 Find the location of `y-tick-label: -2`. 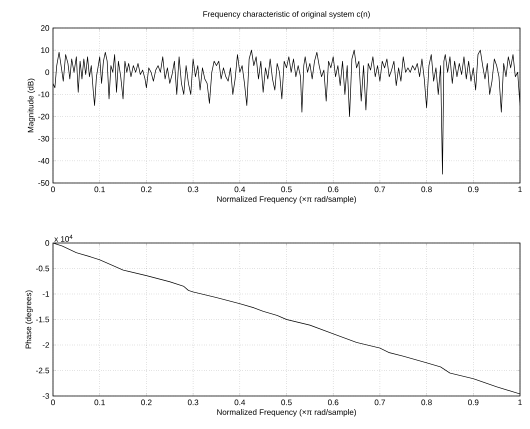

y-tick-label: -2 is located at coordinates (46, 345).